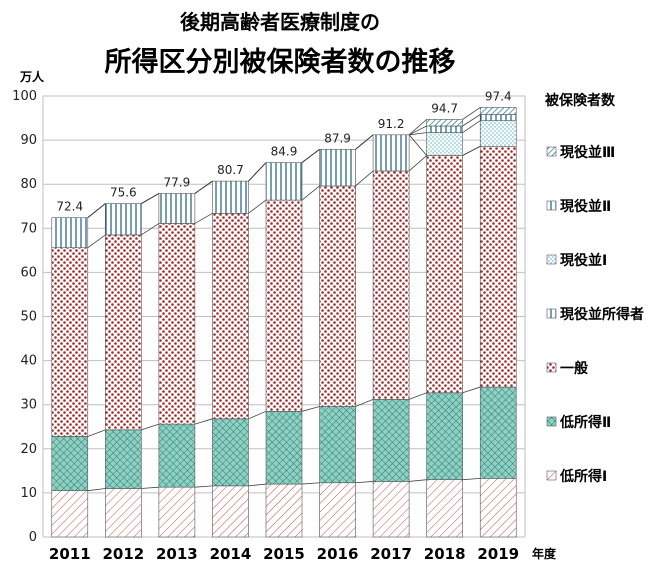  Describe the element at coordinates (587, 152) in the screenshot. I see `legend-label: 現役並Ⅲ` at that location.